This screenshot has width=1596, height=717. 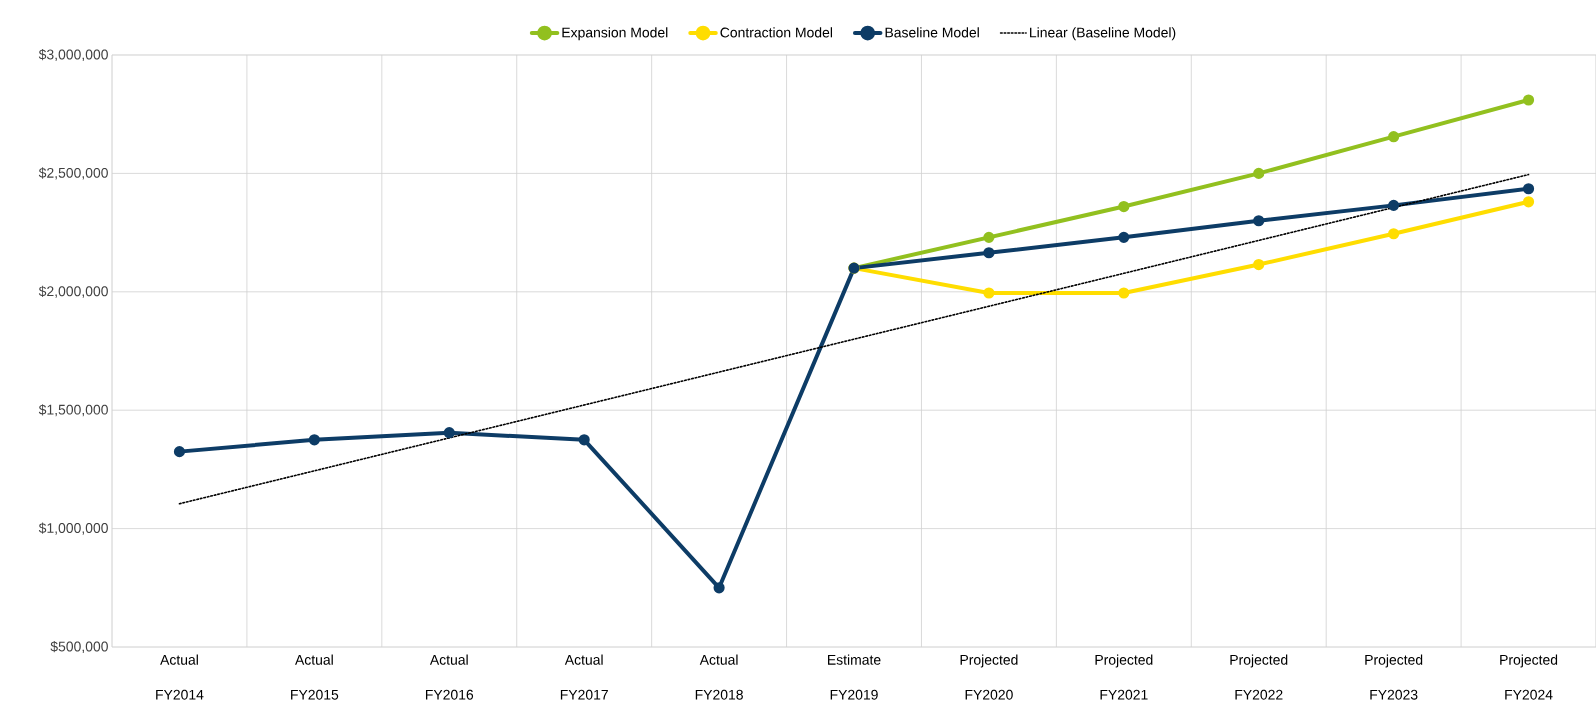 I want to click on category-label: Actual FY2015, so click(x=315, y=677).